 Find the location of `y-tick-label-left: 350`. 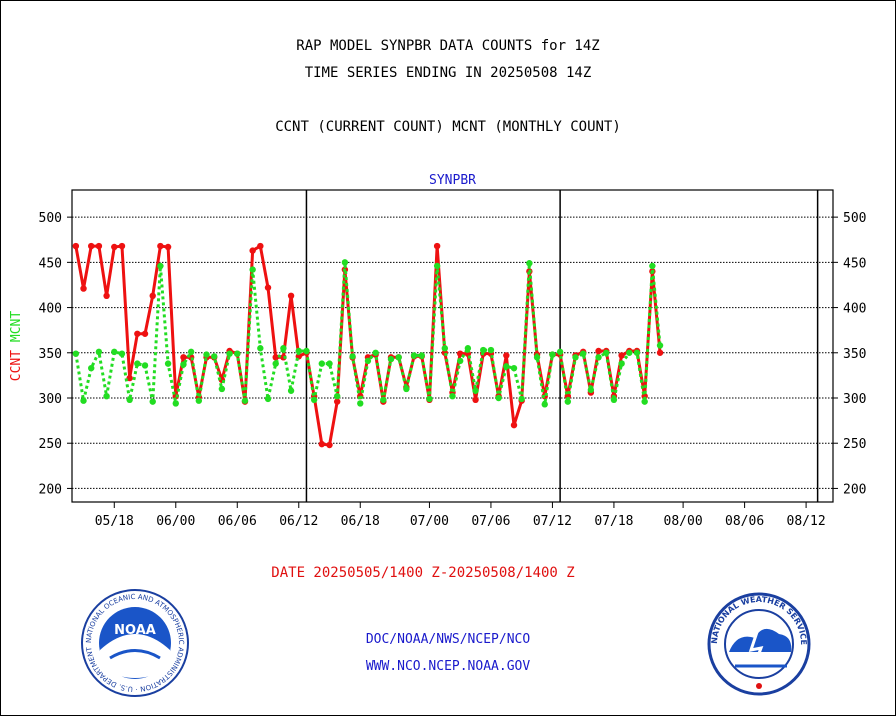

y-tick-label-left: 350 is located at coordinates (50, 354).